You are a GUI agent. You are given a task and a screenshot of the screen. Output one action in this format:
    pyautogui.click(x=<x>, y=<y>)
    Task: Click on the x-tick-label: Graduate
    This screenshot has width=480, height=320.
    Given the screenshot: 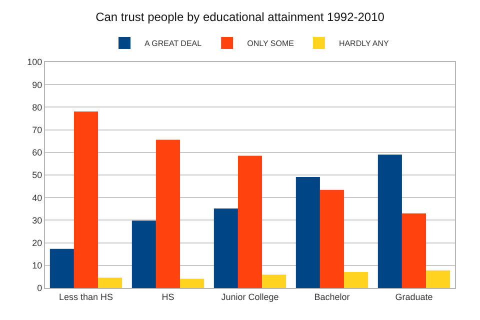 What is the action you would take?
    pyautogui.click(x=414, y=297)
    